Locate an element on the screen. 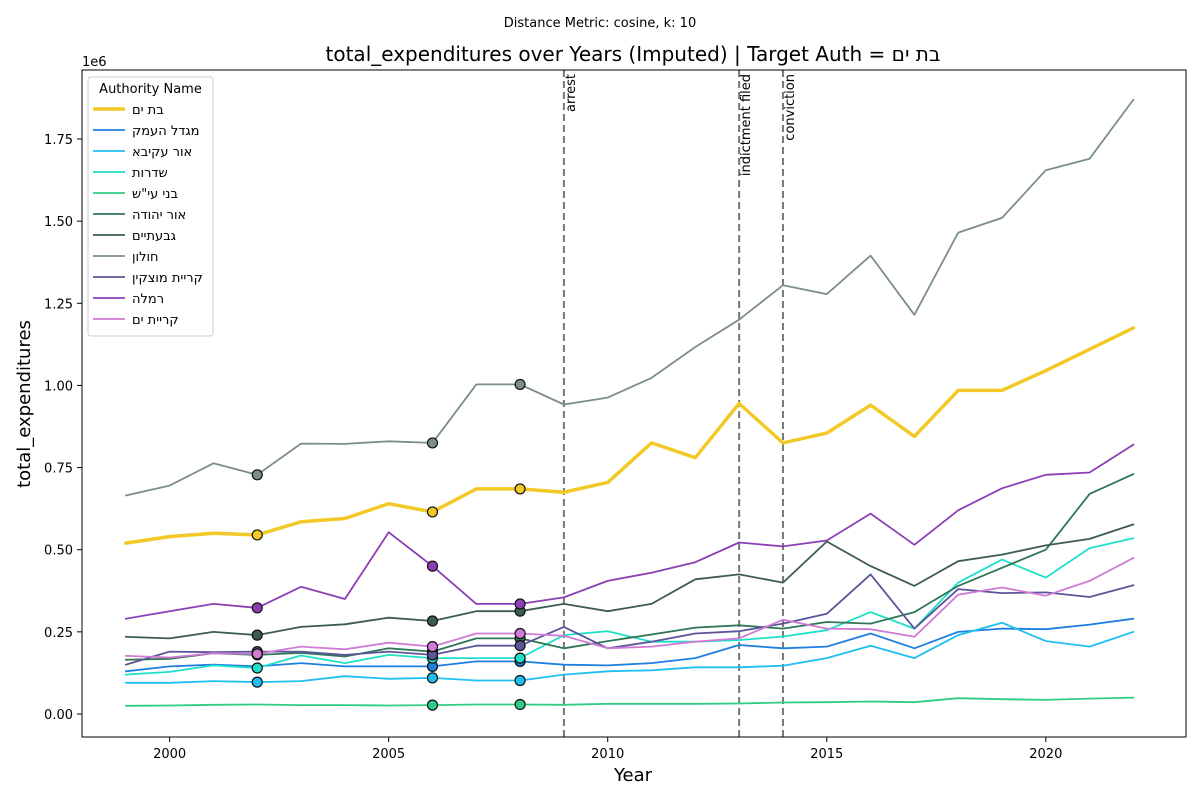 The height and width of the screenshot is (800, 1200). y-tick-label: 1.25 is located at coordinates (58, 304).